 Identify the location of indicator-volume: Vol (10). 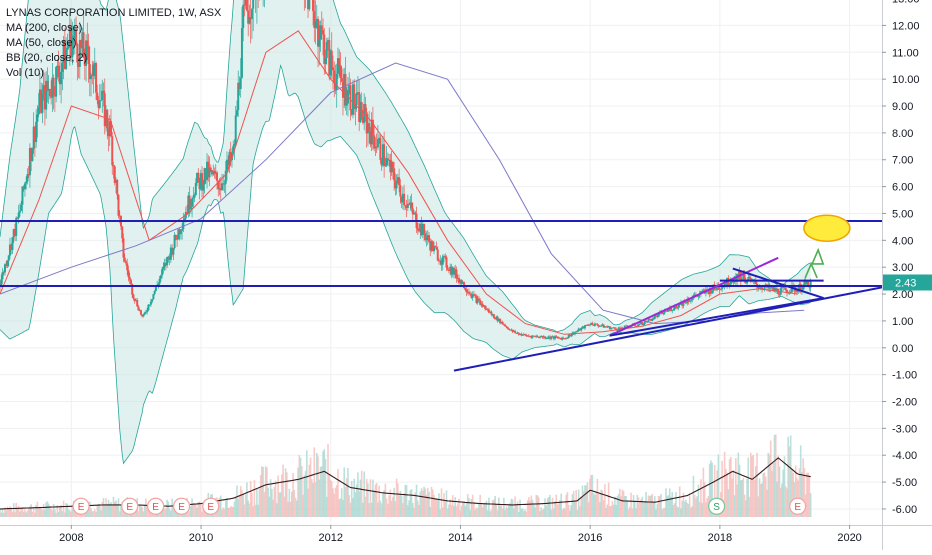
(25, 73).